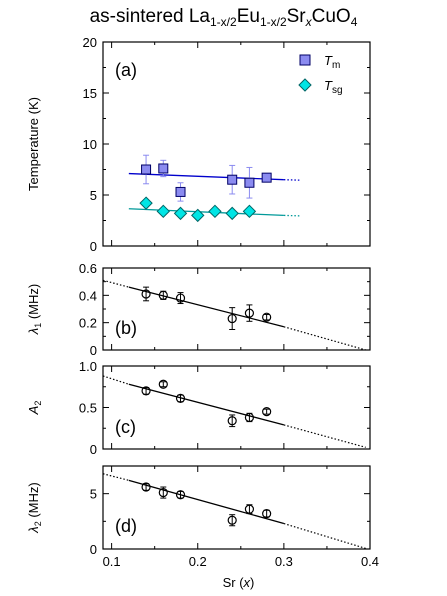 The width and height of the screenshot is (447, 596). Describe the element at coordinates (223, 17) in the screenshot. I see `chart-title: as-sintered La1-x/2Eu1-x/2SrxCuO4` at that location.